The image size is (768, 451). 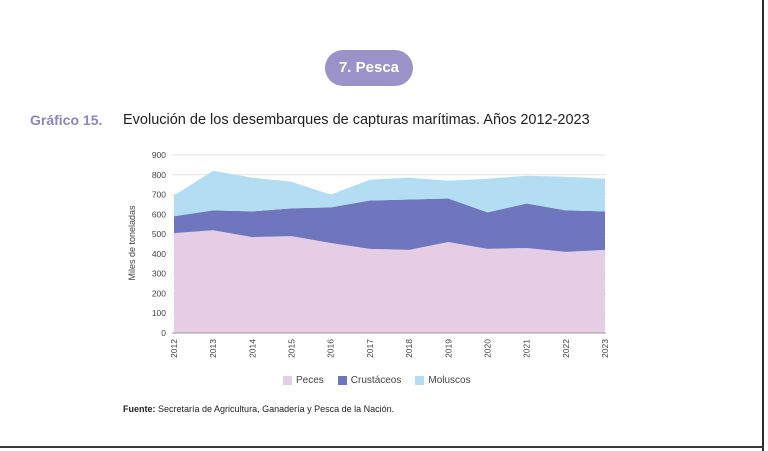 What do you see at coordinates (287, 380) in the screenshot?
I see `legend-swatch-peces` at bounding box center [287, 380].